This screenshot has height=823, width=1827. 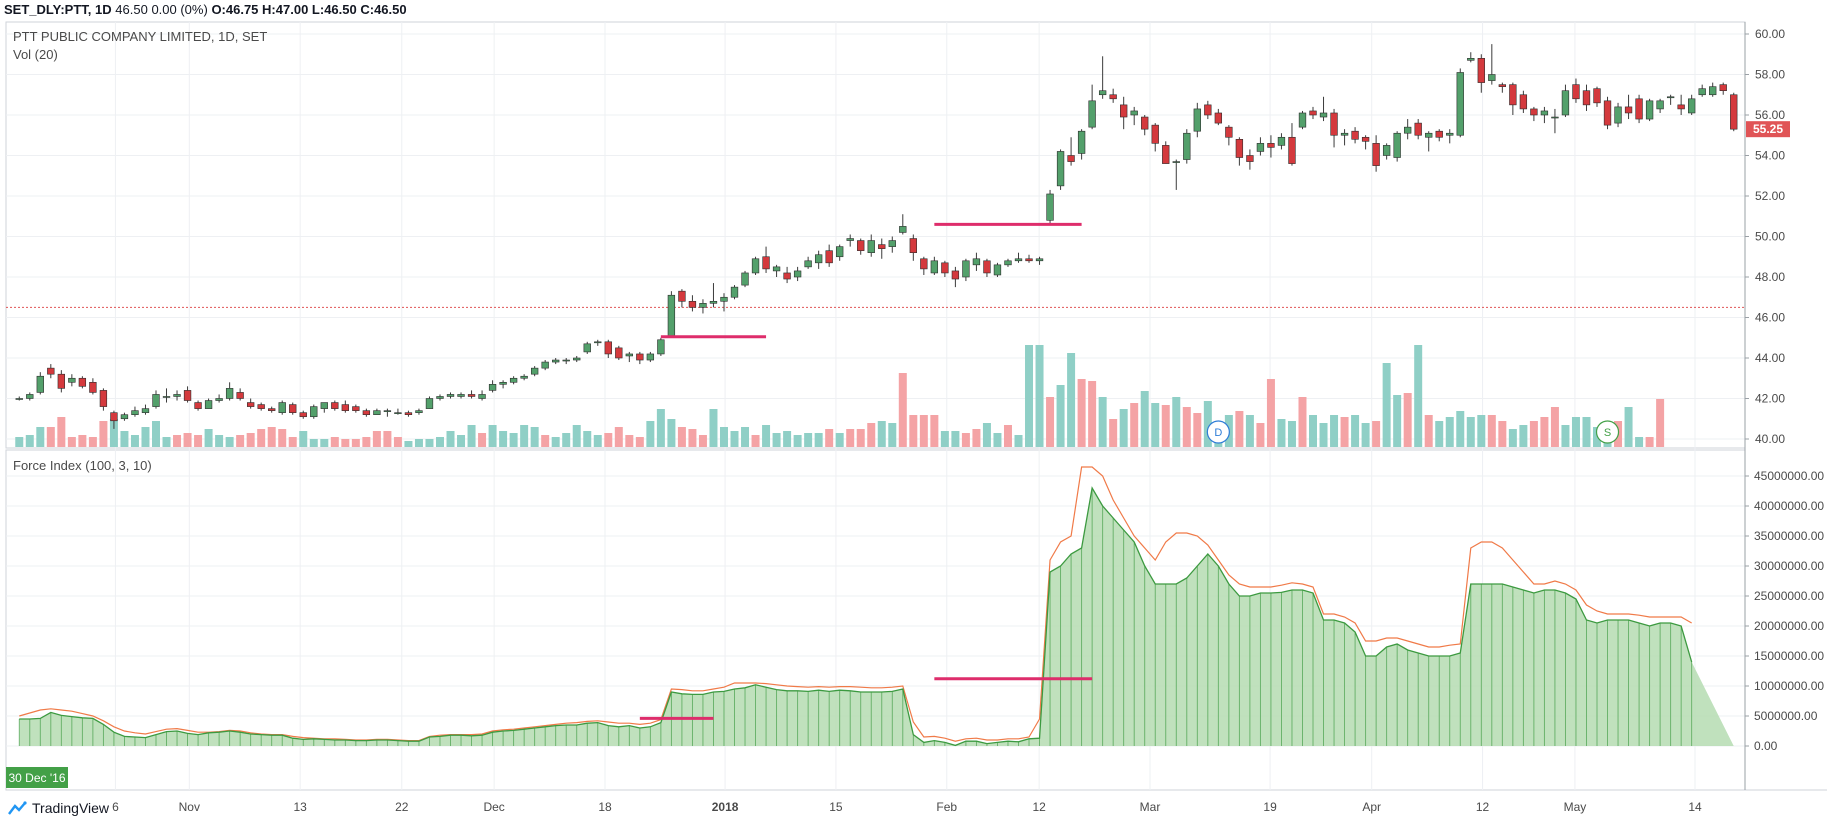 I want to click on x-tick-label: Dec, so click(x=493, y=807).